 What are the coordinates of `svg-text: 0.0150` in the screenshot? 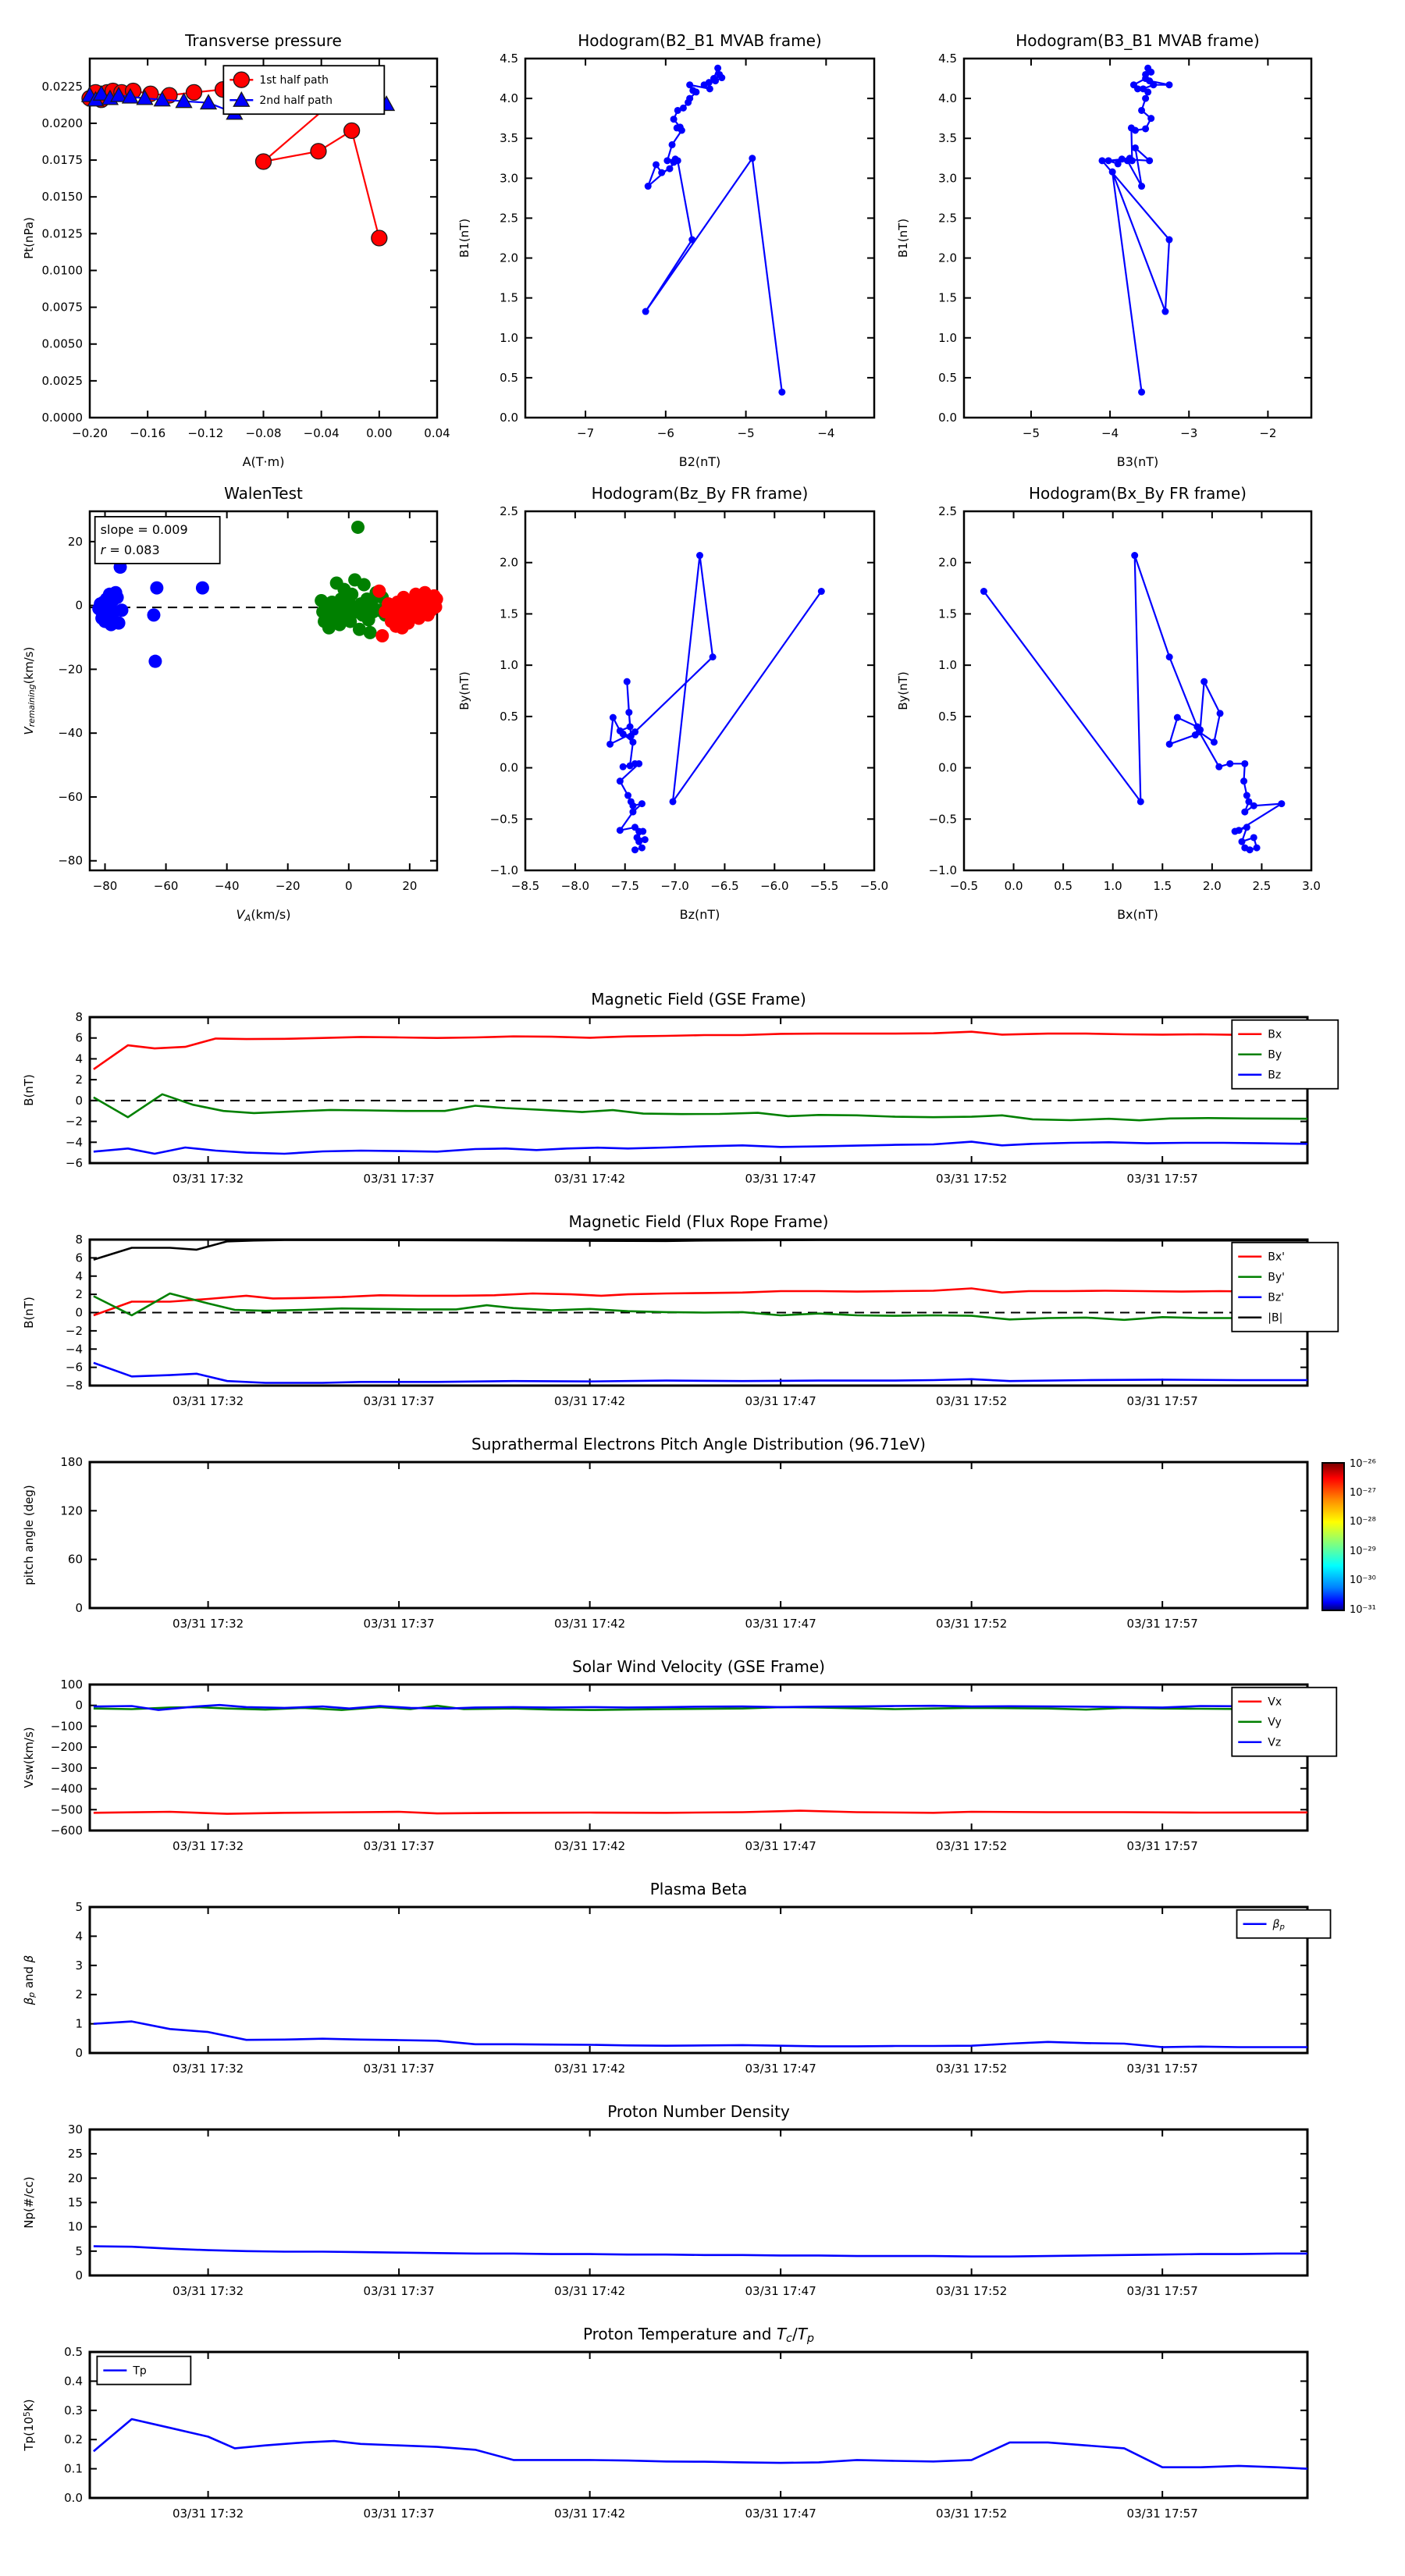 It's located at (63, 197).